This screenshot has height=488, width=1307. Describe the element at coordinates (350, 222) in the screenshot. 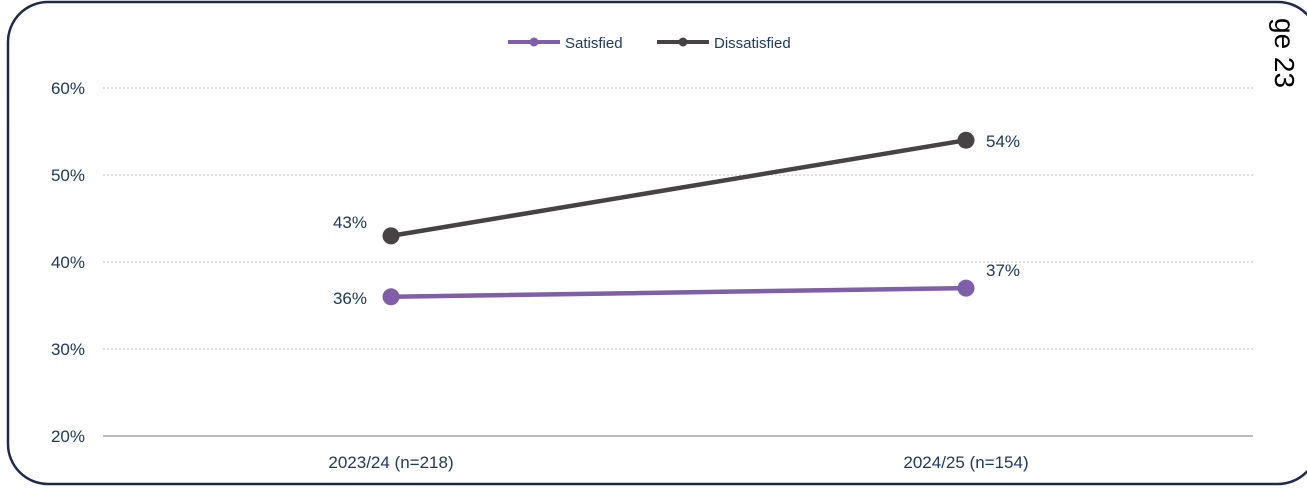

I see `data-label: 43%` at that location.